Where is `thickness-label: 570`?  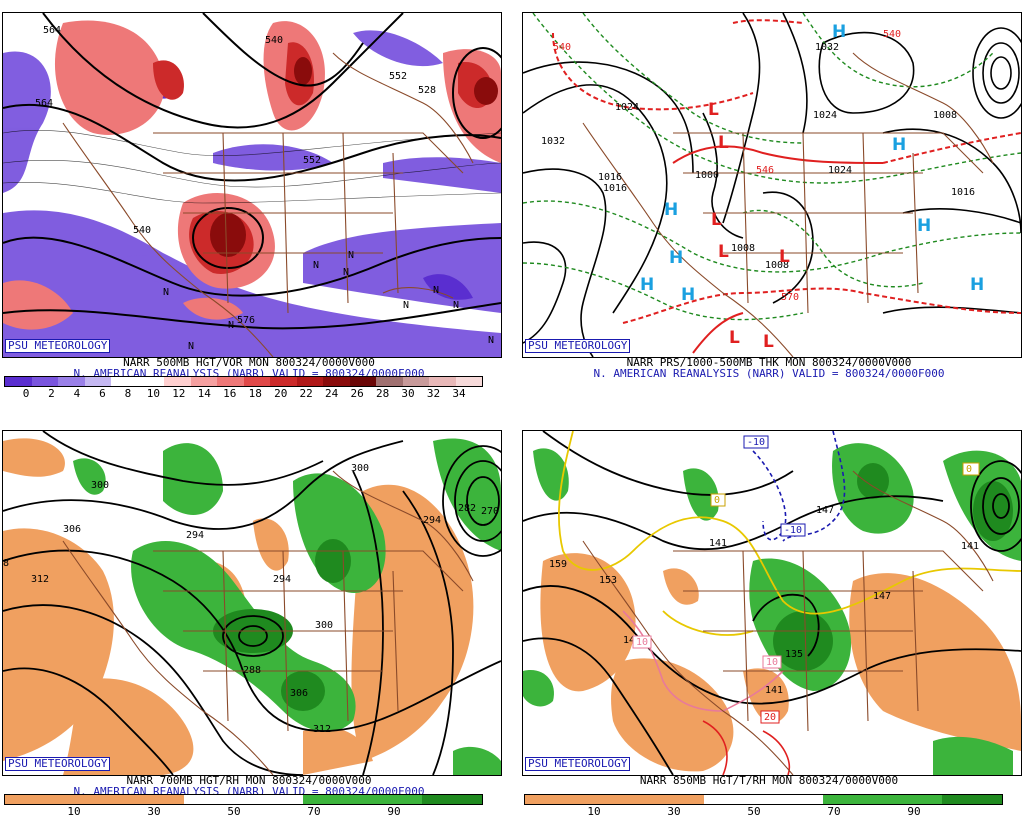
thickness-label: 570 is located at coordinates (790, 297).